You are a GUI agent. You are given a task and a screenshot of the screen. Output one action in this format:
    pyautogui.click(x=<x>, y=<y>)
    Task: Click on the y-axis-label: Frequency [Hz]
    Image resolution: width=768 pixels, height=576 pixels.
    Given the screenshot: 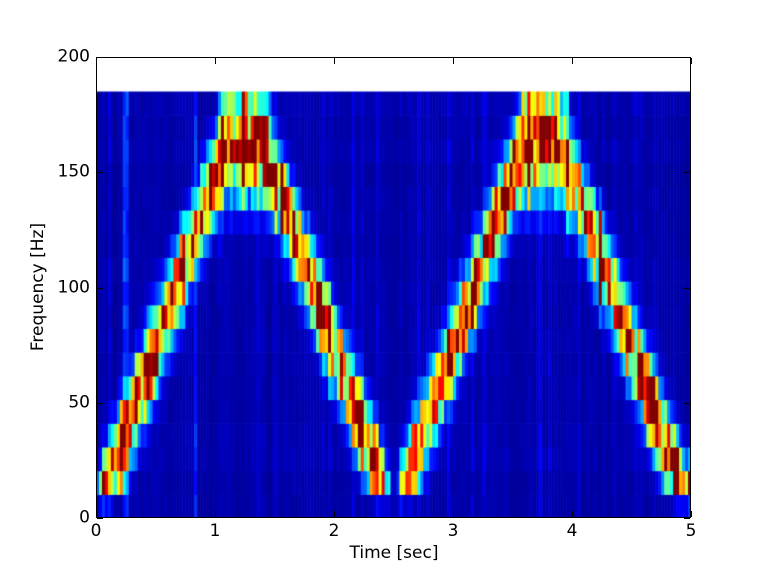 What is the action you would take?
    pyautogui.click(x=38, y=287)
    